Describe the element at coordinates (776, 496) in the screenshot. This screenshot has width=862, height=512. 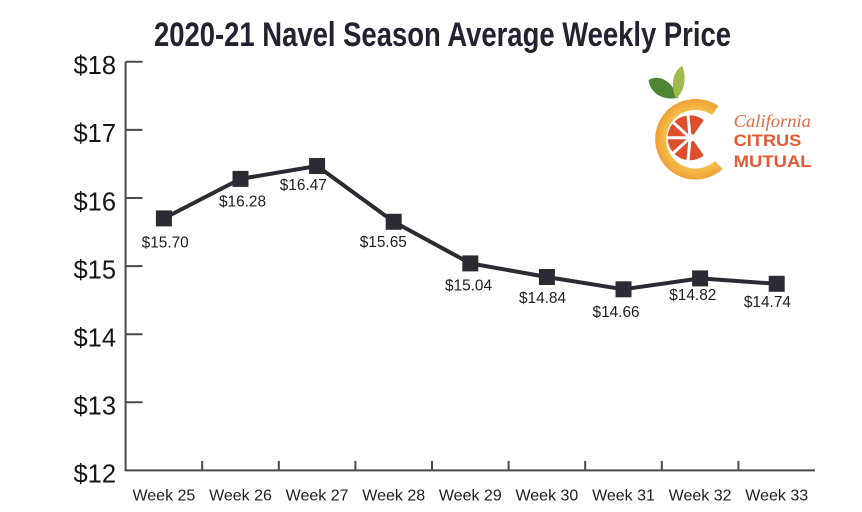
I see `svg-text: Week 33` at that location.